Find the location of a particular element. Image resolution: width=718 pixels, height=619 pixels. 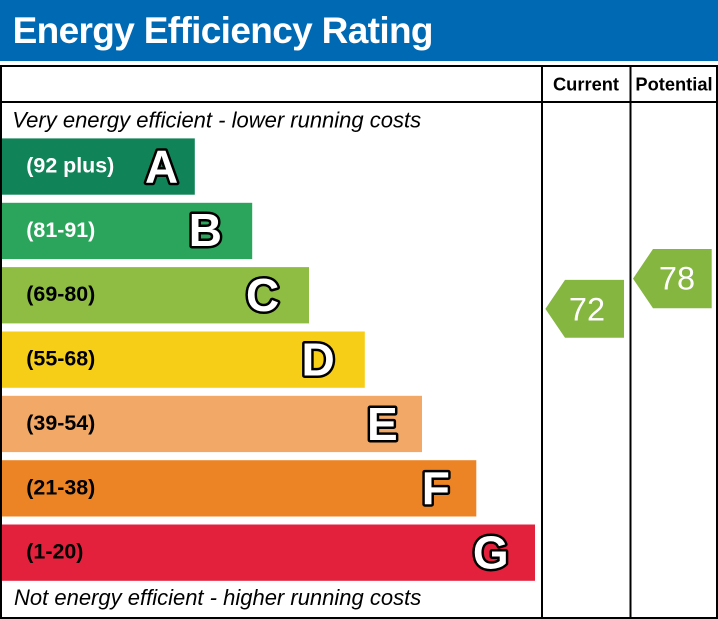

svg-text: (69-80) is located at coordinates (60, 294).